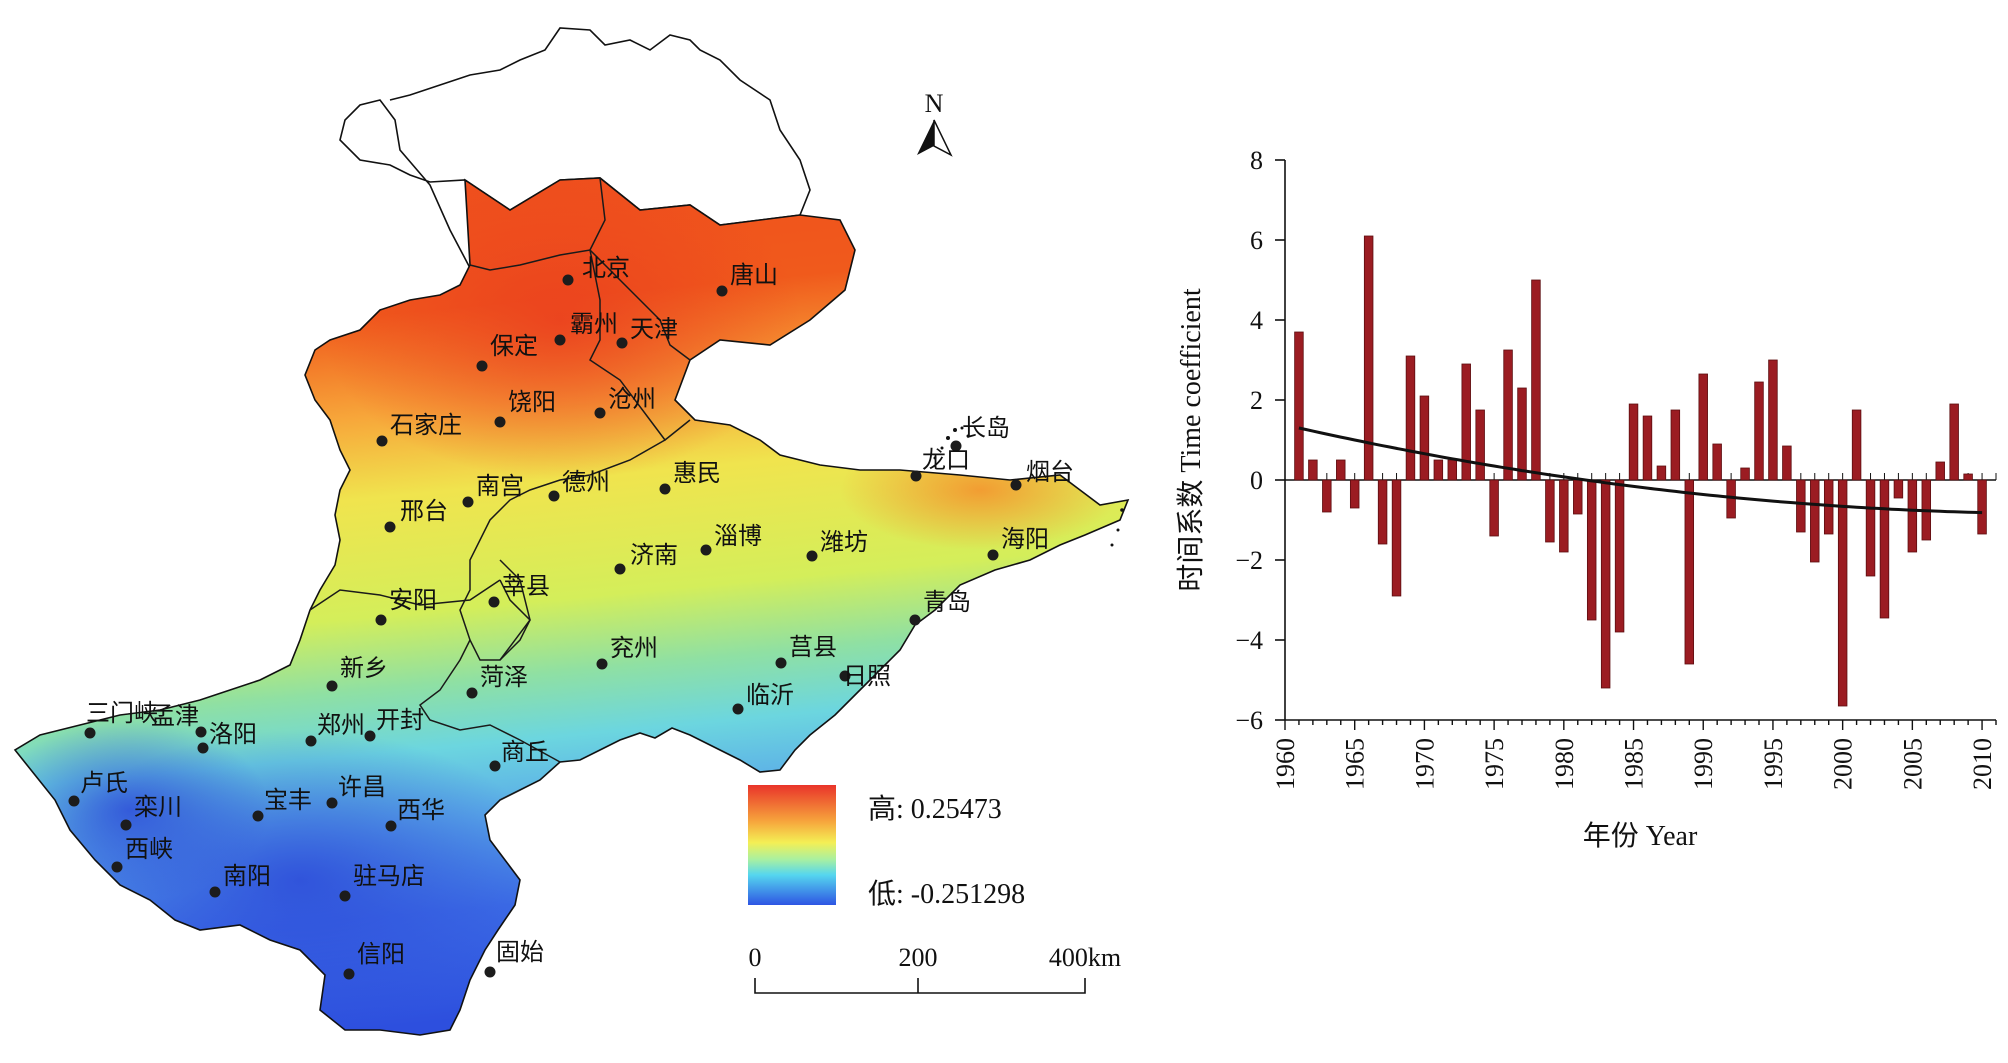  I want to click on city-marker: 石家庄, so click(419, 429).